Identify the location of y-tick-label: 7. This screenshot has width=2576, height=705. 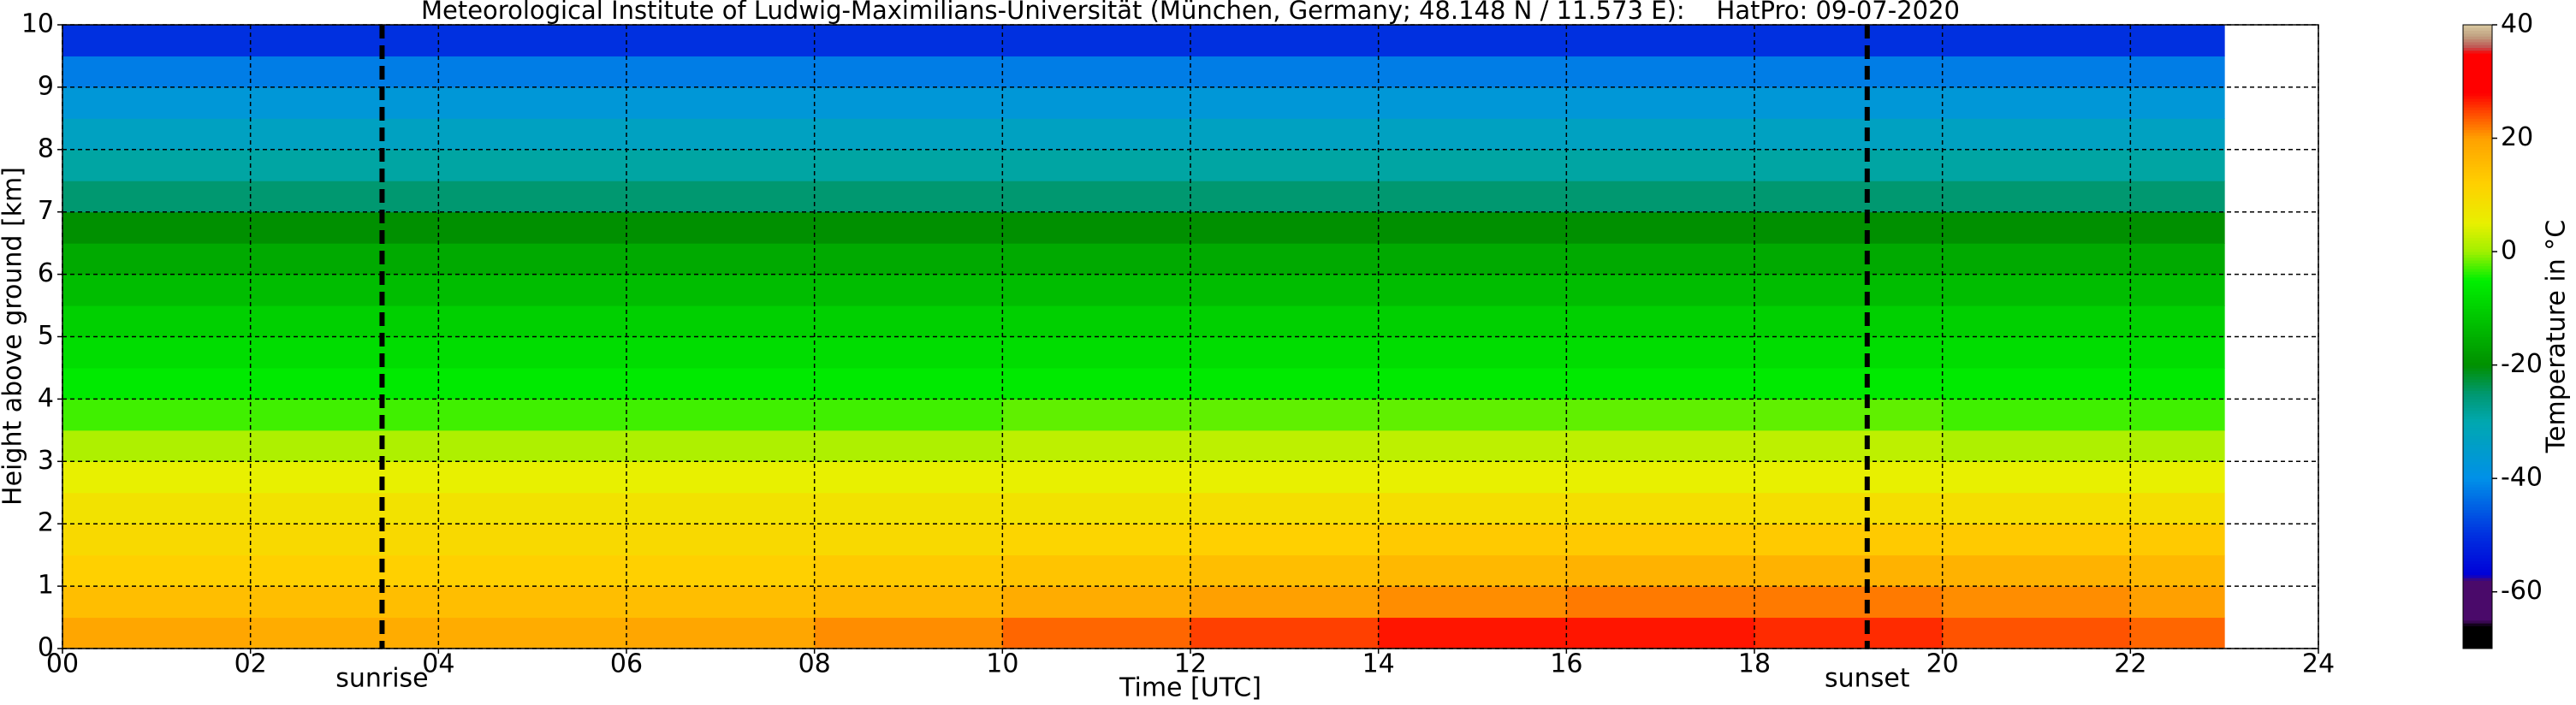
(46, 211).